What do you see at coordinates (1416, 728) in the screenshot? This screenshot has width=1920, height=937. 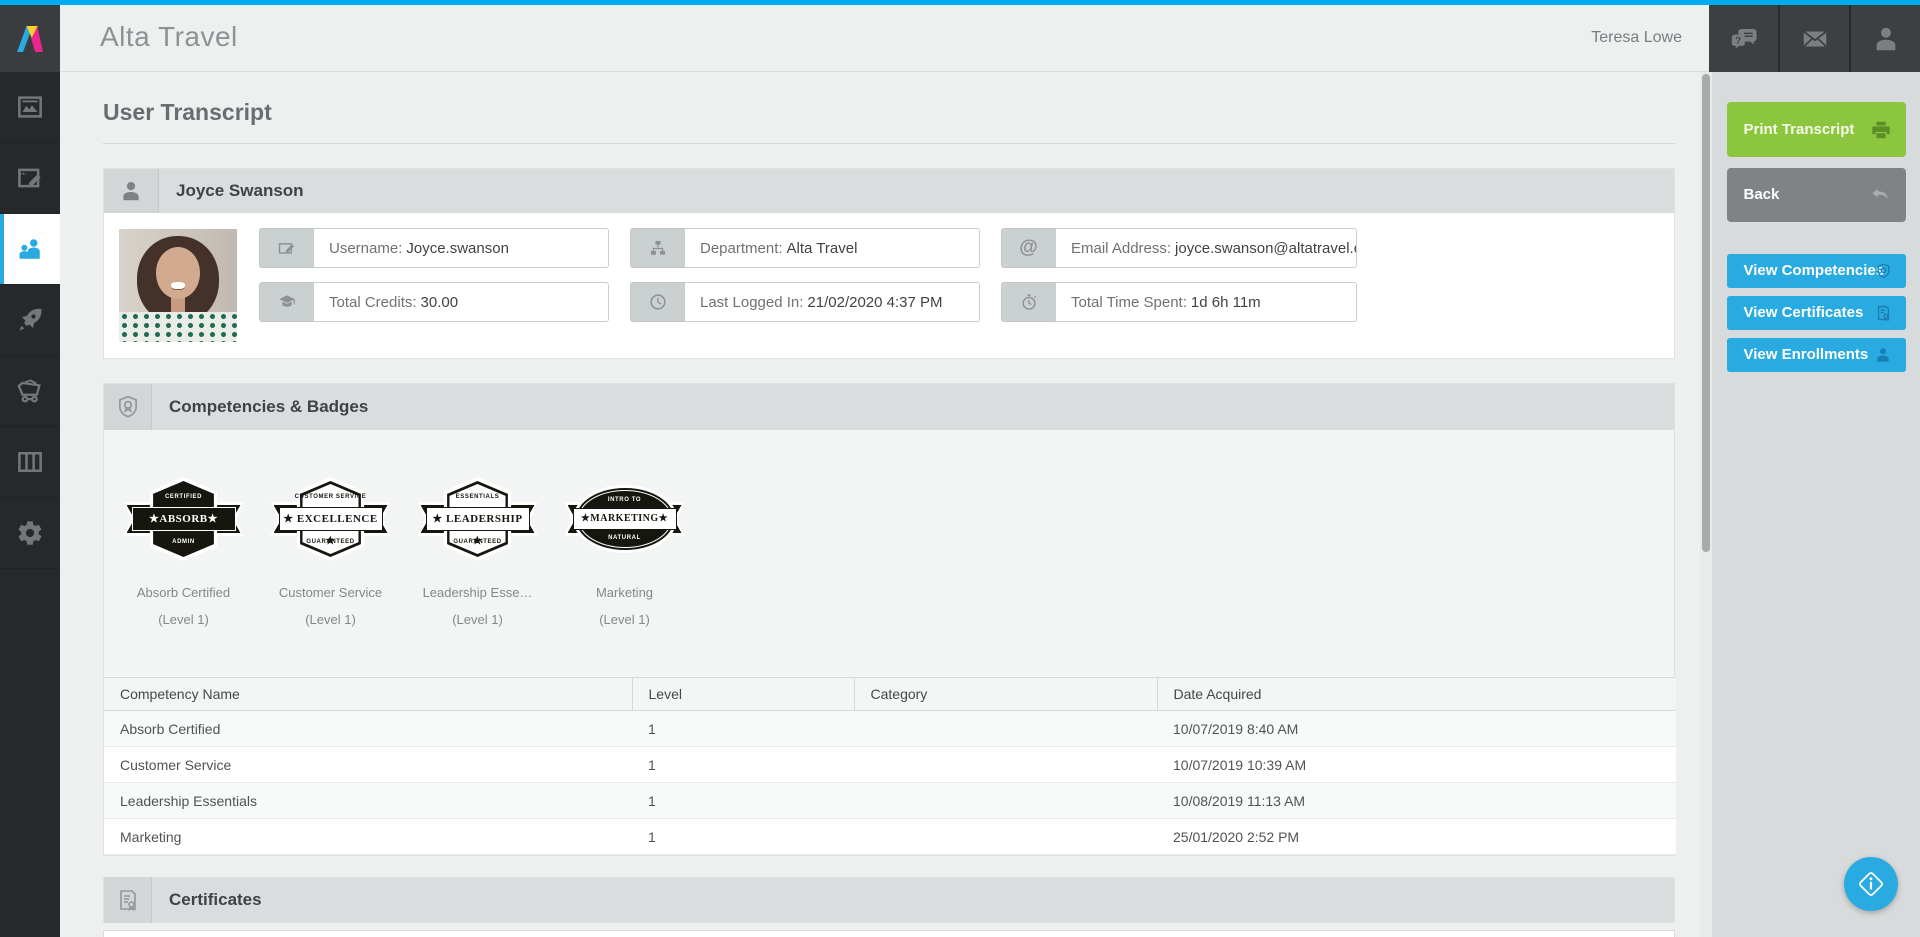 I see `cell-date-acquired: 10/07/2019 8:40 AM` at bounding box center [1416, 728].